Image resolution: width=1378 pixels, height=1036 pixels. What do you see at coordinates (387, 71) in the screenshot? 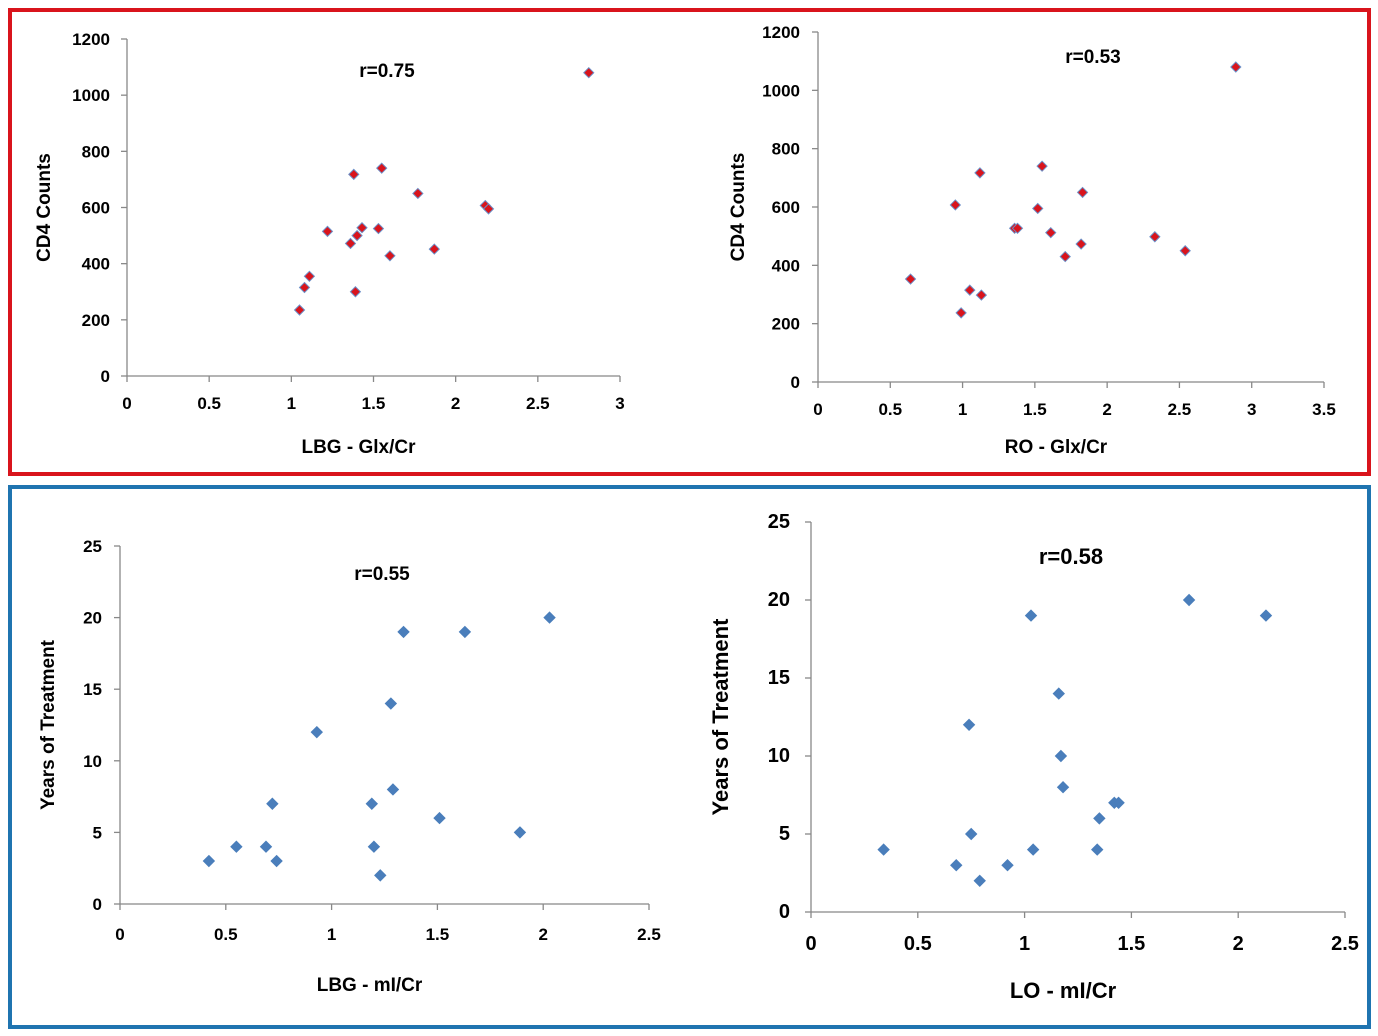
I see `correlation-annotation: r=0.75` at bounding box center [387, 71].